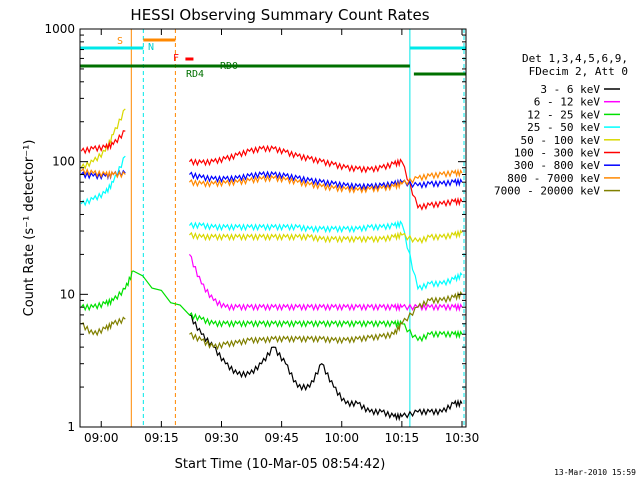 The image size is (640, 480). I want to click on legend-label-4: 50 - 100 keV, so click(561, 140).